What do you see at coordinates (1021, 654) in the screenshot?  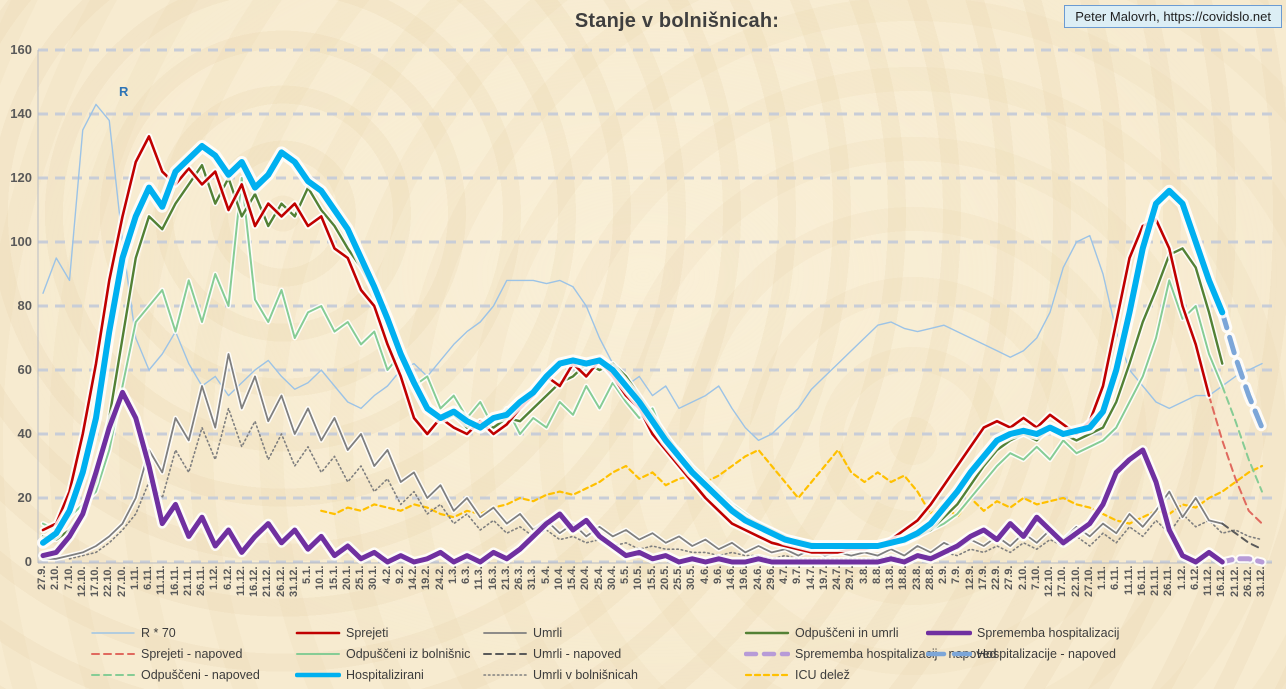 I see `legend-item-hospitalizacije_napoved: Hospitalizacije - napoved` at bounding box center [1021, 654].